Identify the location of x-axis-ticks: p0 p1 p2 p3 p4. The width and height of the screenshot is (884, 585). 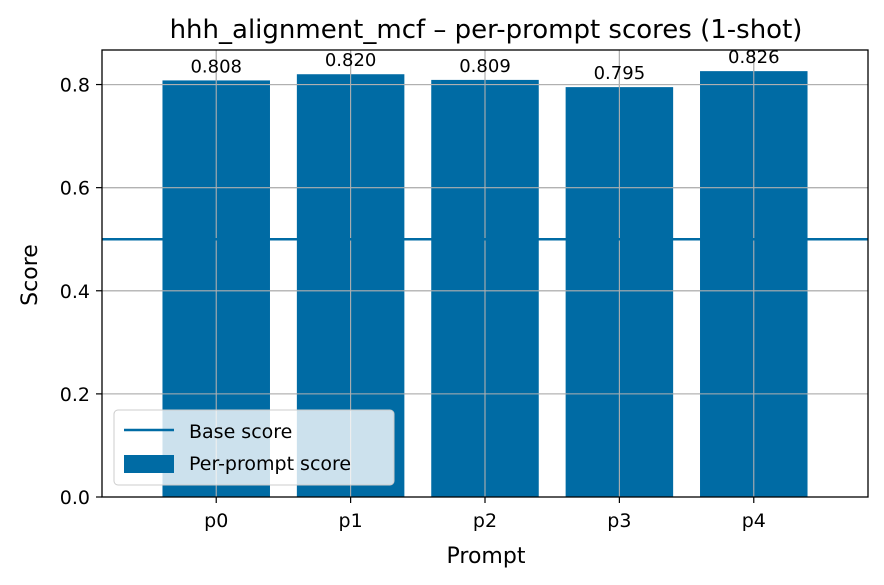
(485, 514).